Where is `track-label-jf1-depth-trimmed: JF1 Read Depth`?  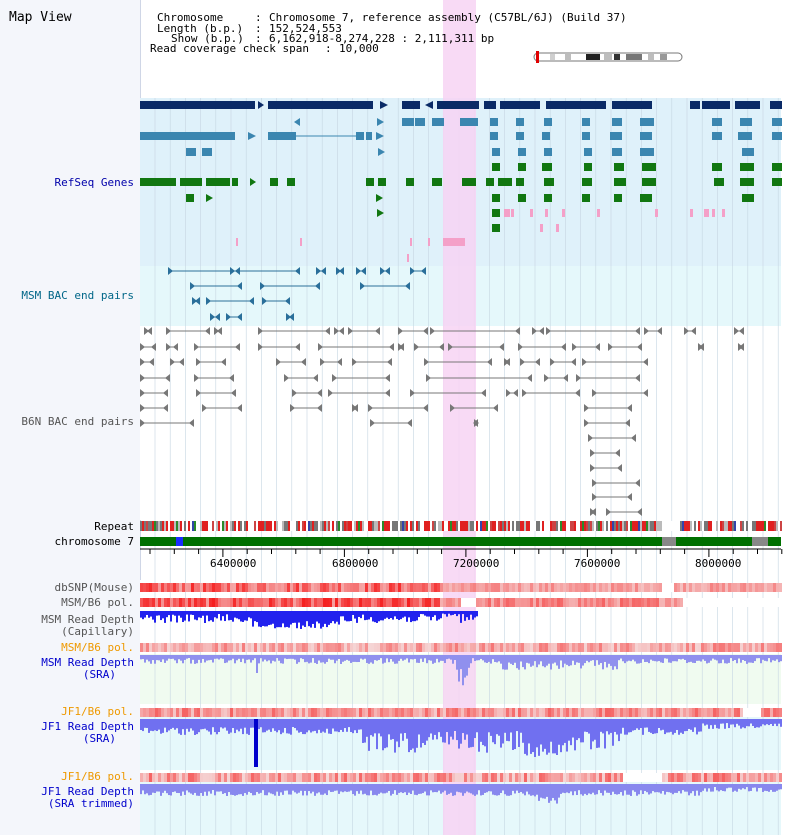
track-label-jf1-depth-trimmed: JF1 Read Depth is located at coordinates (87, 791).